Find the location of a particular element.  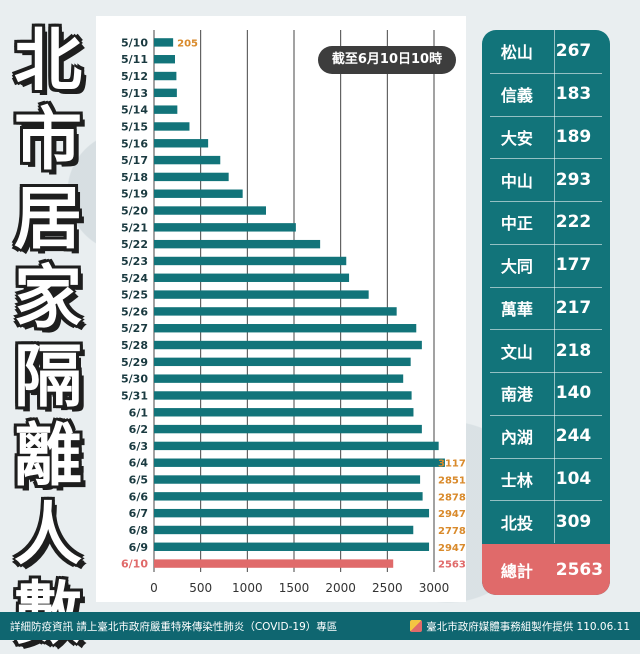

title-char: 人 is located at coordinates (47, 535).